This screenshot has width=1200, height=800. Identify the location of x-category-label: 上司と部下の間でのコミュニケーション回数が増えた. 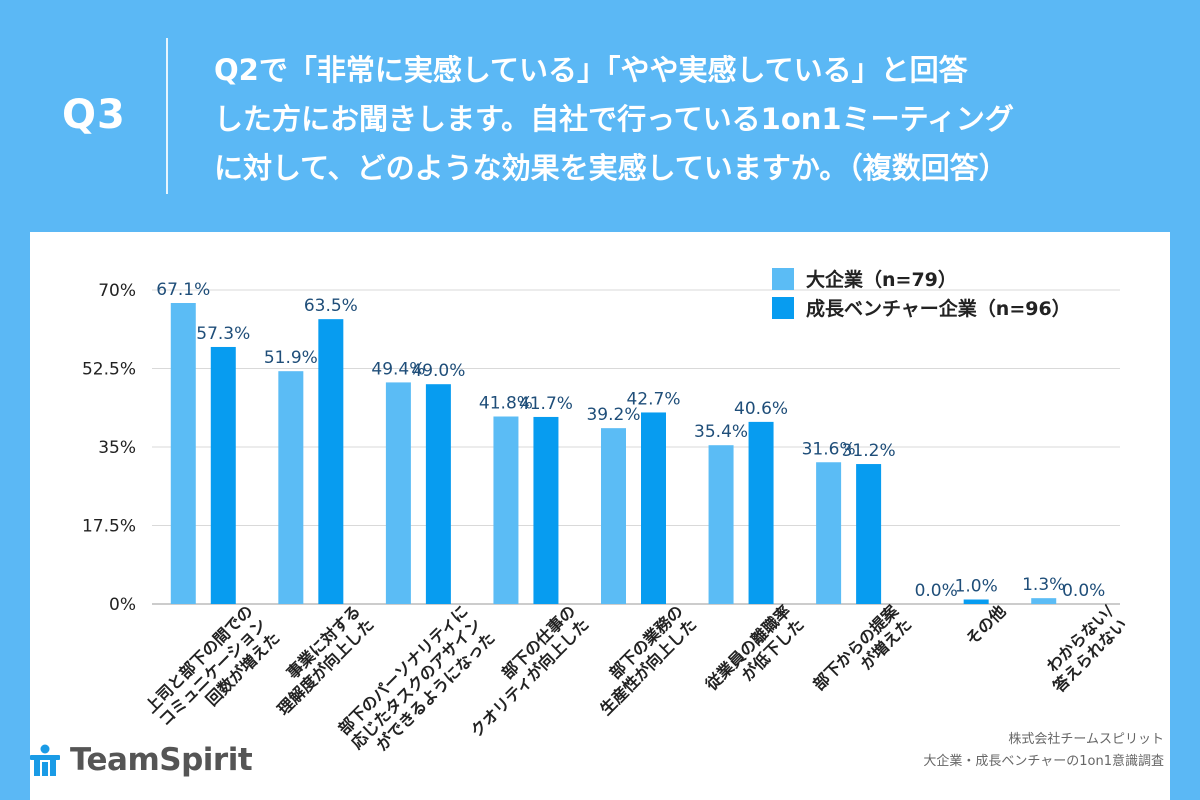
(212, 672).